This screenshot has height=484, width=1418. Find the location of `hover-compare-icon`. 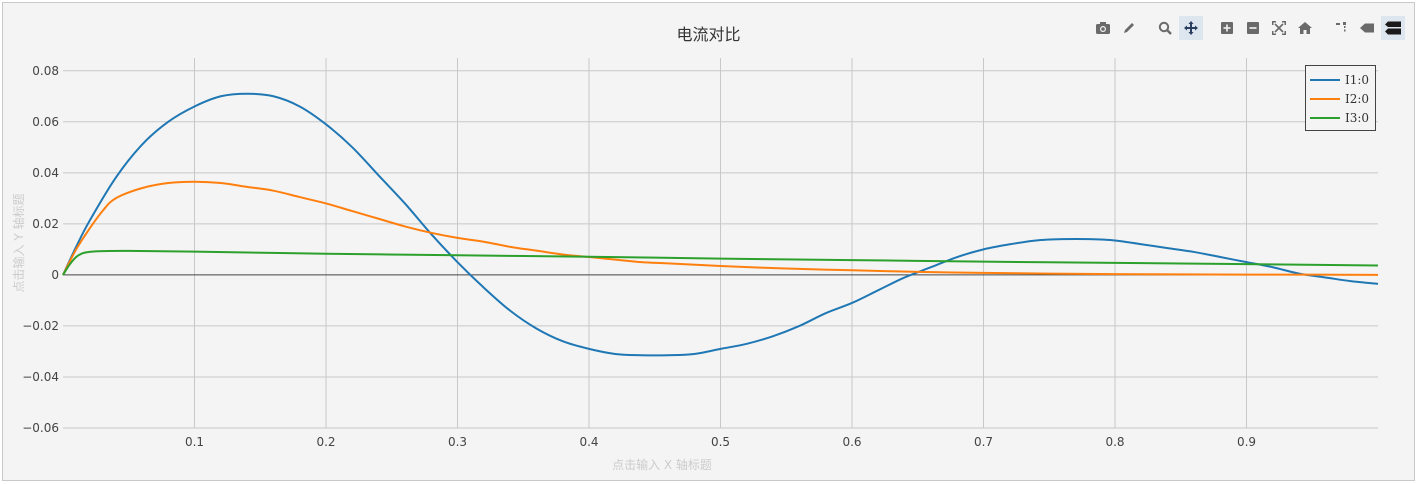

hover-compare-icon is located at coordinates (1393, 28).